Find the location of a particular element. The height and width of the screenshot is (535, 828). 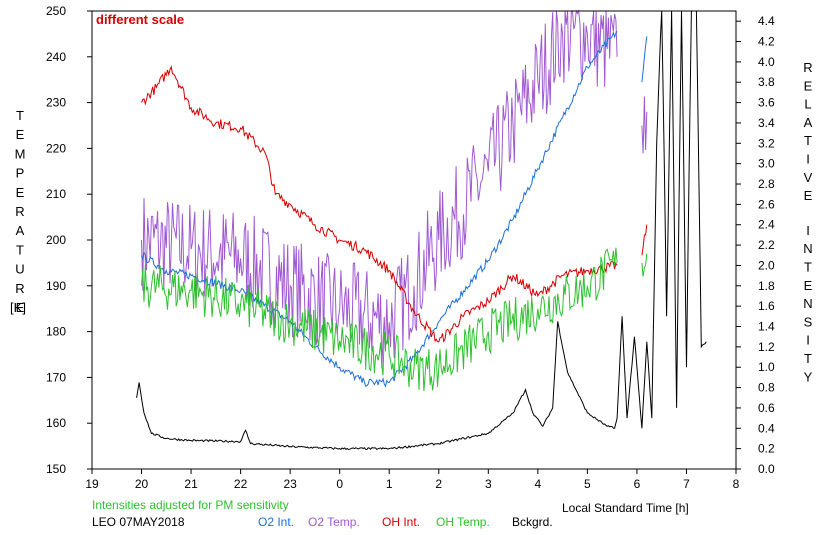

y-right-tick-label: 2.4 is located at coordinates (766, 225).